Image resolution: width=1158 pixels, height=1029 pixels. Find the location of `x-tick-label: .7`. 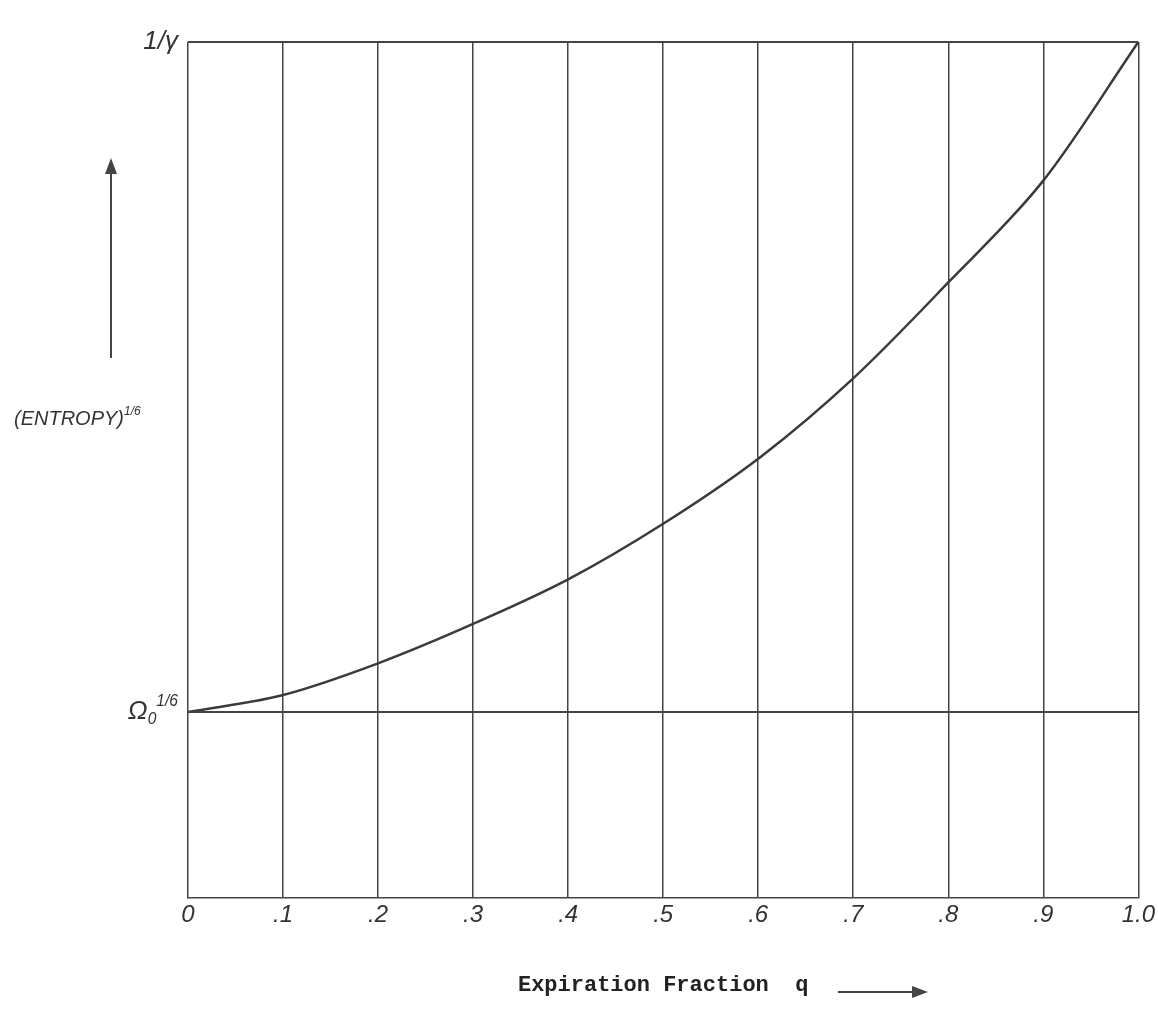

x-tick-label: .7 is located at coordinates (854, 913).